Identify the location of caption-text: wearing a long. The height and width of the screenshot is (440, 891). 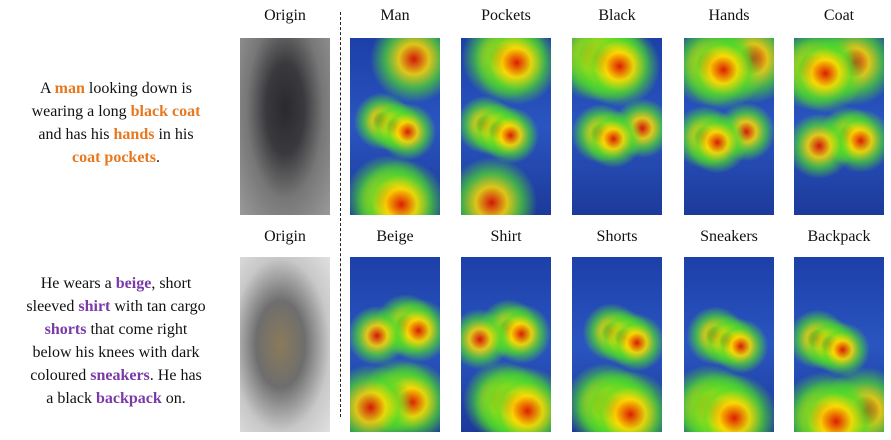
(81, 111).